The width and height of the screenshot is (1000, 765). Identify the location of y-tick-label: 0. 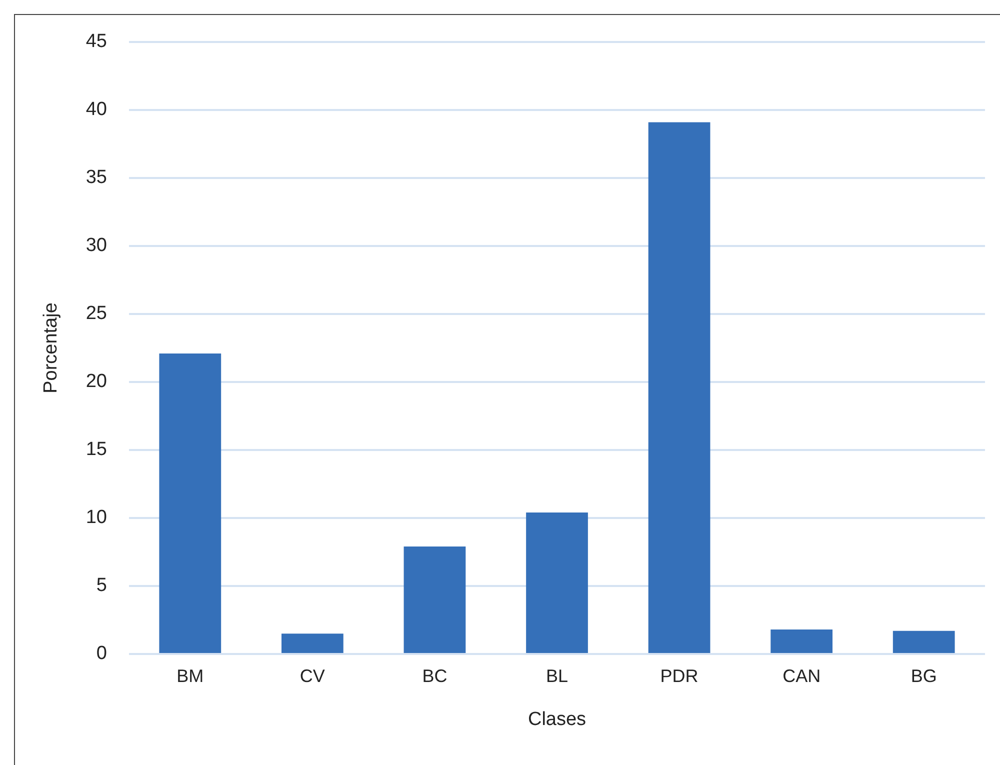
(101, 653).